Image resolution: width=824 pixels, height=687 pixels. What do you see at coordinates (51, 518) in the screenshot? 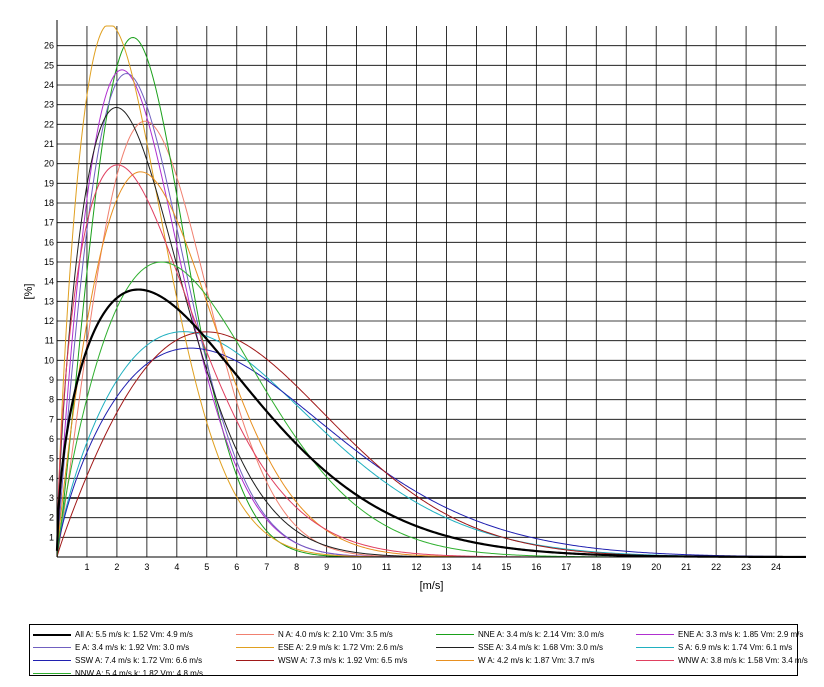
I see `y-tick-label-2: 2` at bounding box center [51, 518].